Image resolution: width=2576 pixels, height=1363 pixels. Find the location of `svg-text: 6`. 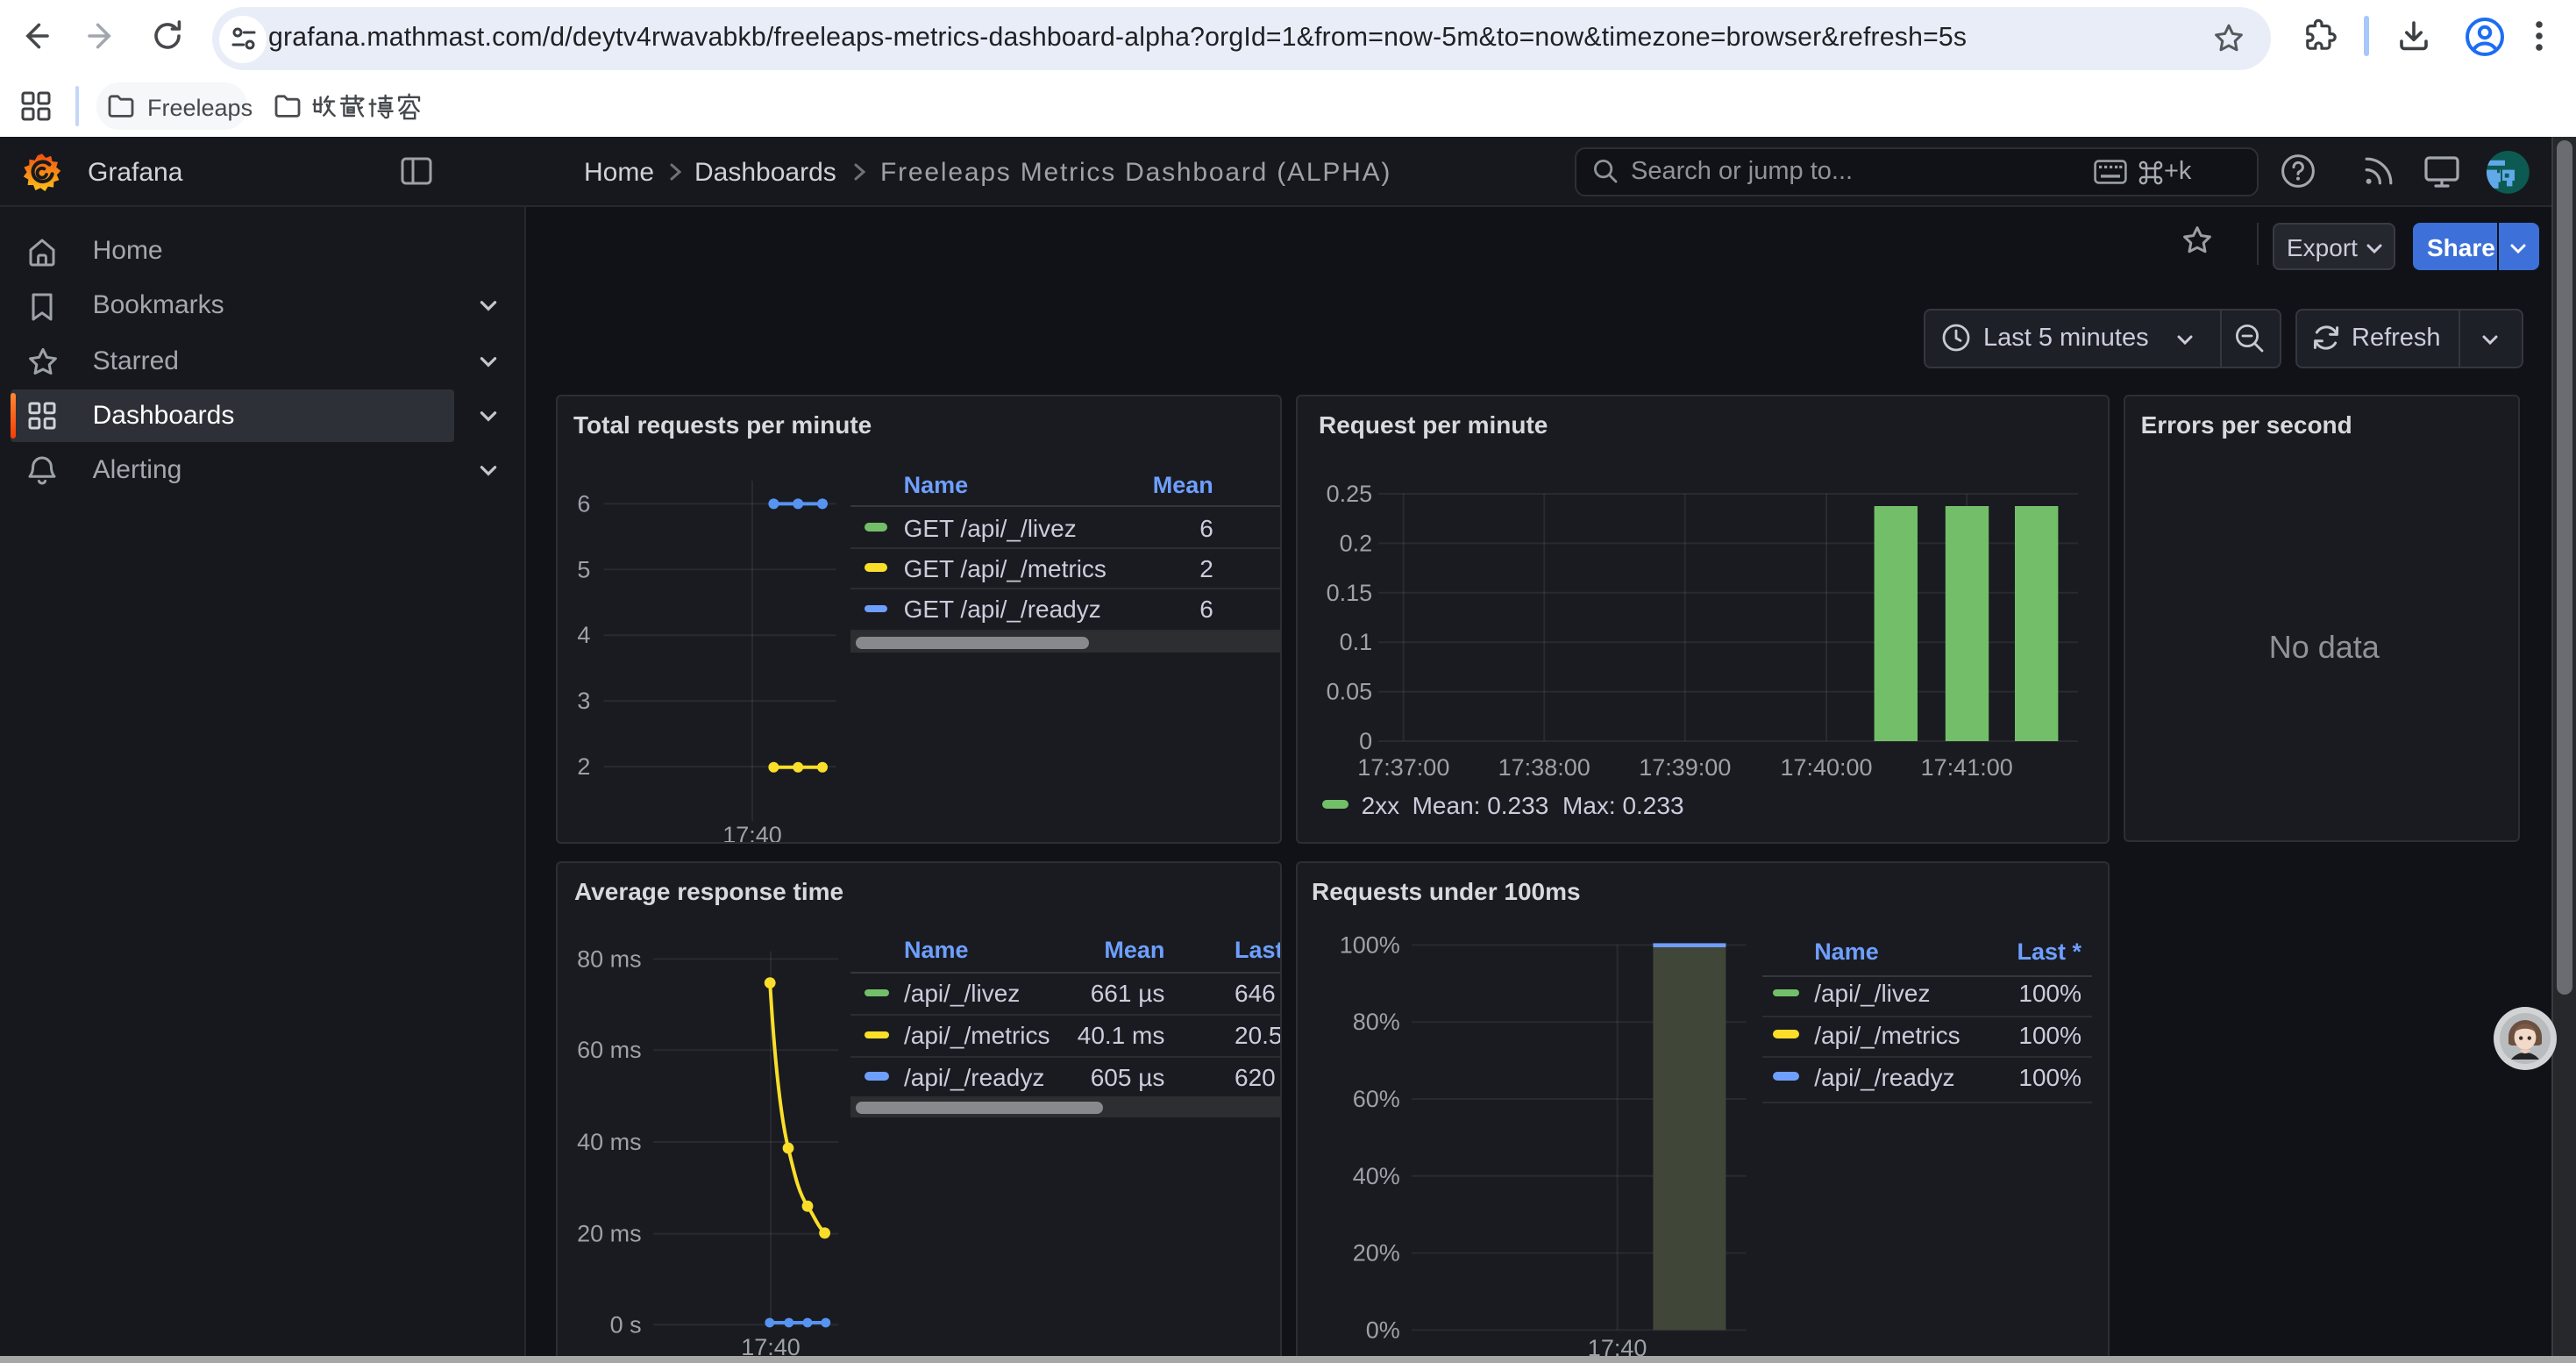

svg-text: 6 is located at coordinates (582, 502).